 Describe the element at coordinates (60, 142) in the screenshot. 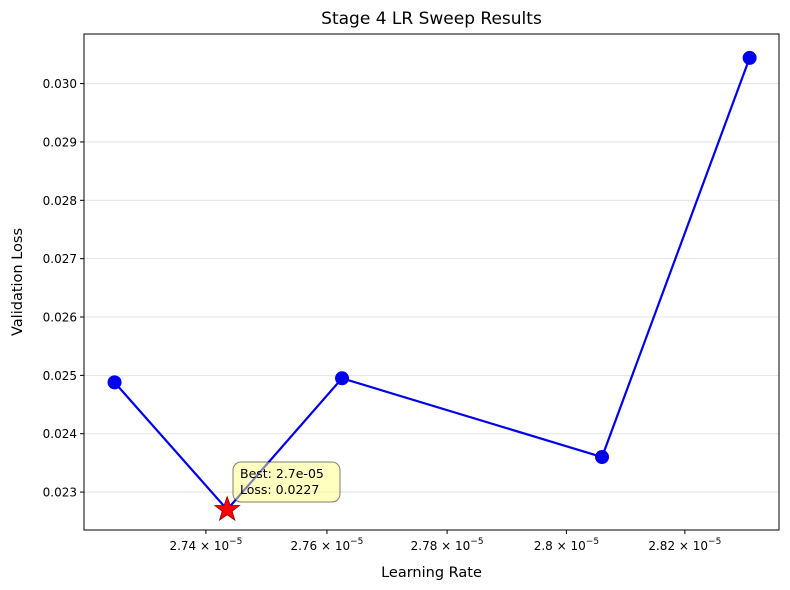

I see `y-tick-label: 0.029` at that location.